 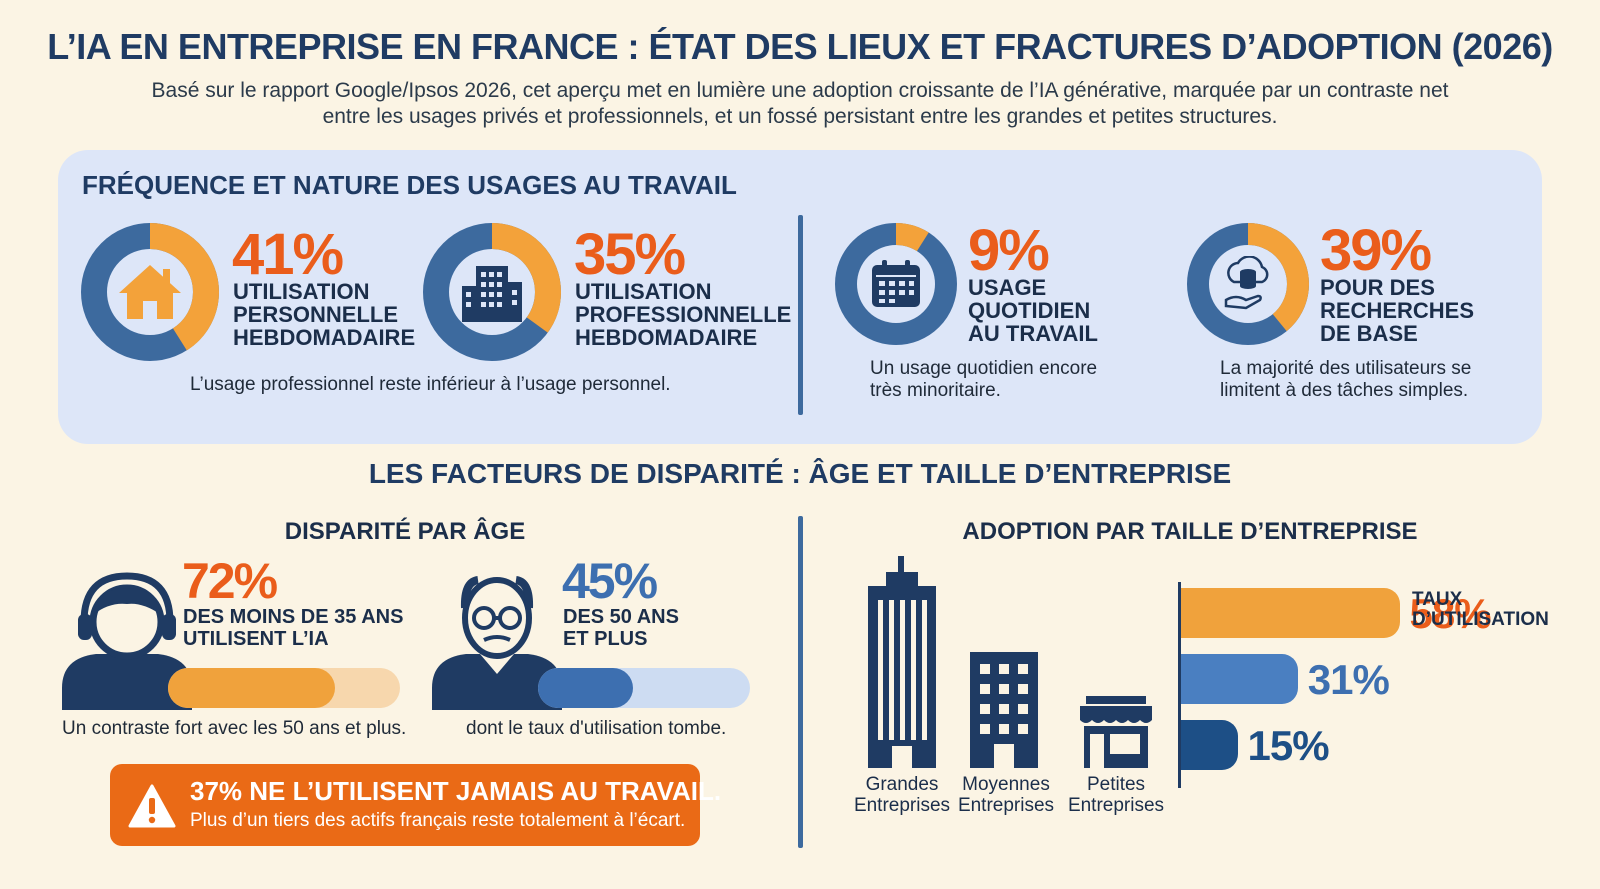 I want to click on donut-arc-daily, so click(x=896, y=284).